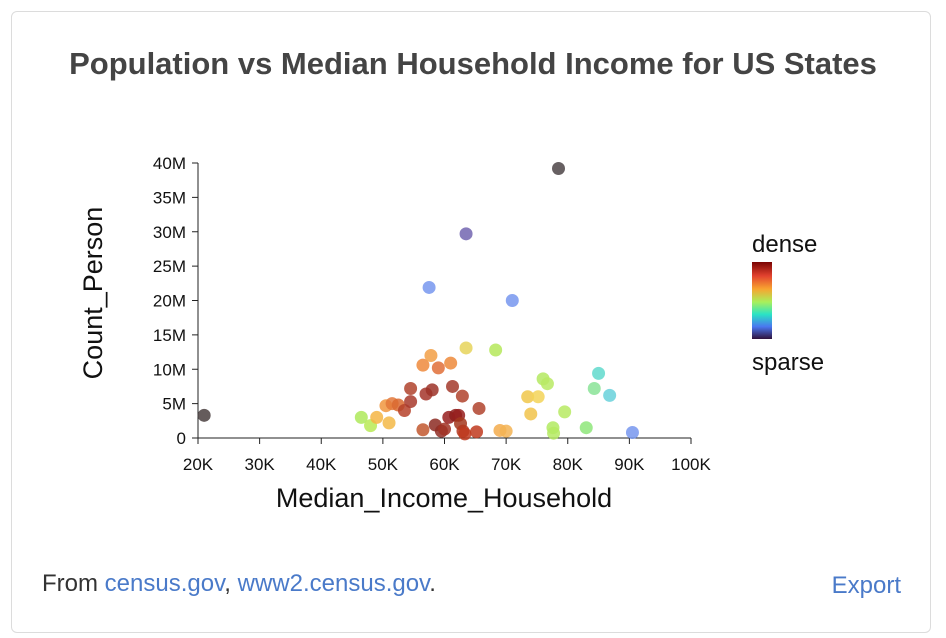 The image size is (946, 638). I want to click on y-tick-label: 5M, so click(174, 404).